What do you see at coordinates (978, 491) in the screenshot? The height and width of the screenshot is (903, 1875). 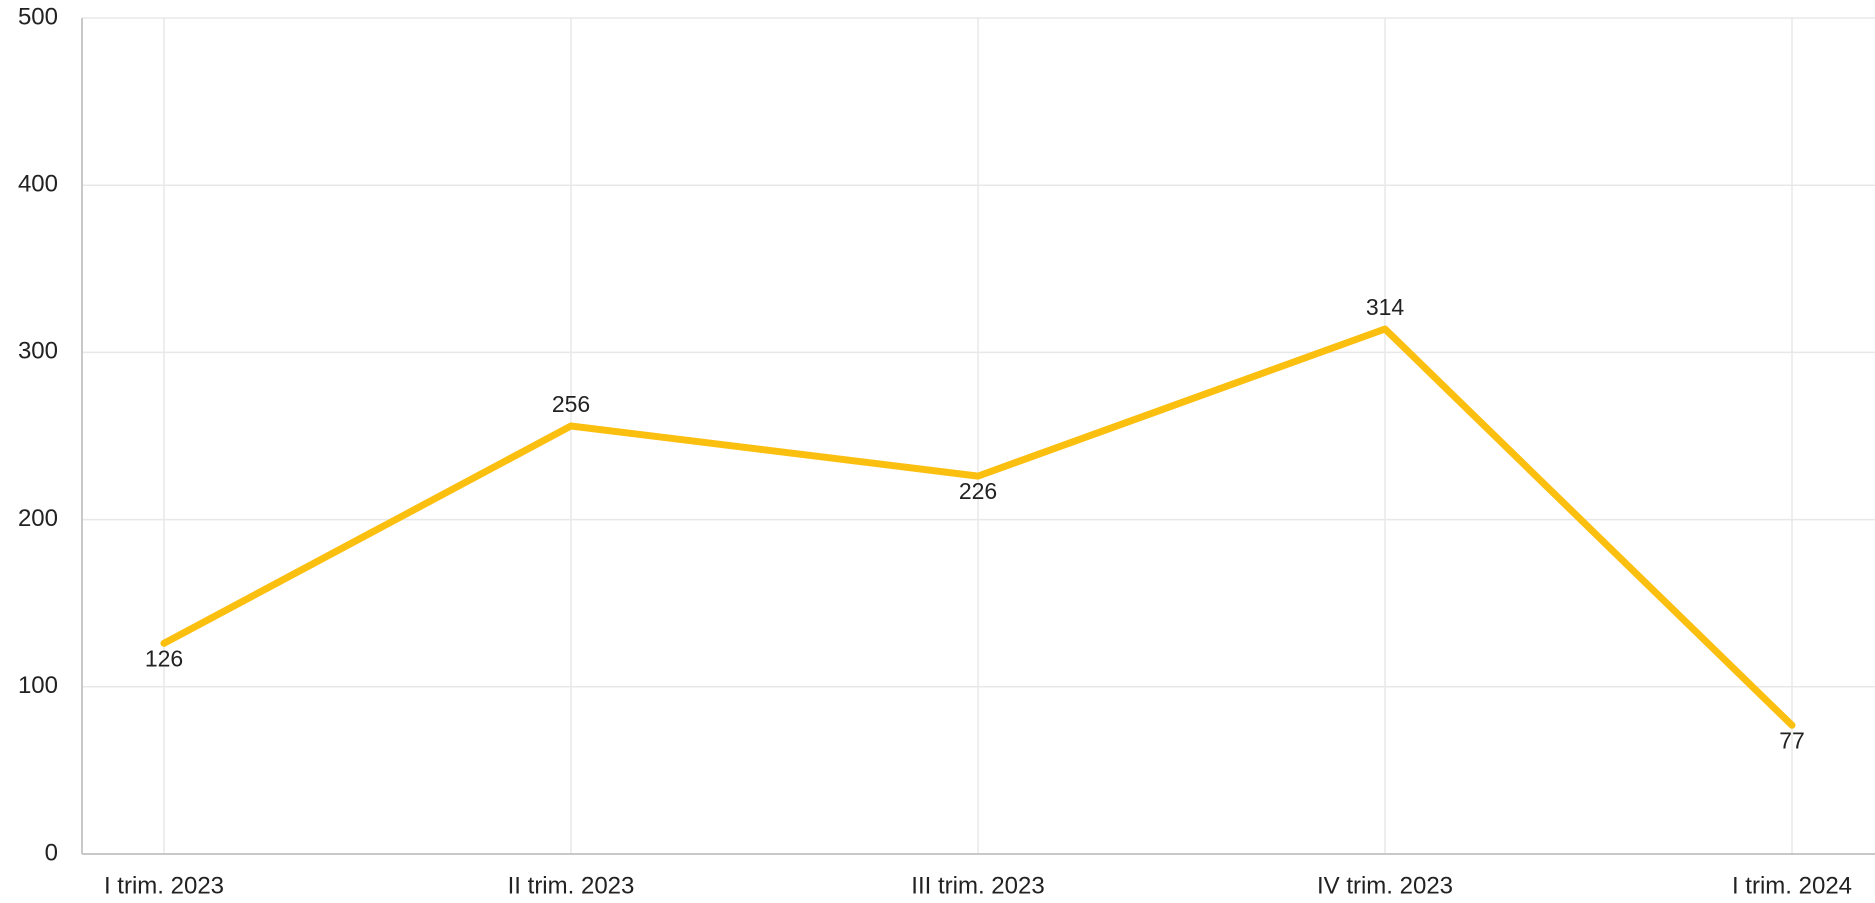 I see `data-label: 226` at bounding box center [978, 491].